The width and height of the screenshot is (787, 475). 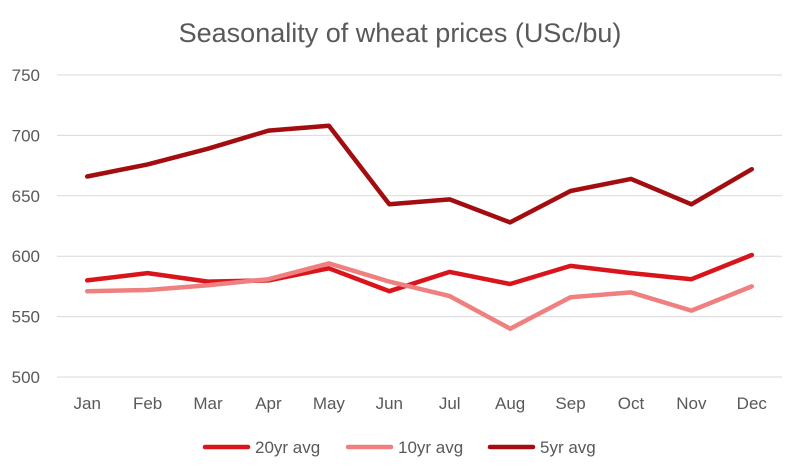 I want to click on legend: 20yr avg 10yr avg 5yr avg, so click(x=399, y=447).